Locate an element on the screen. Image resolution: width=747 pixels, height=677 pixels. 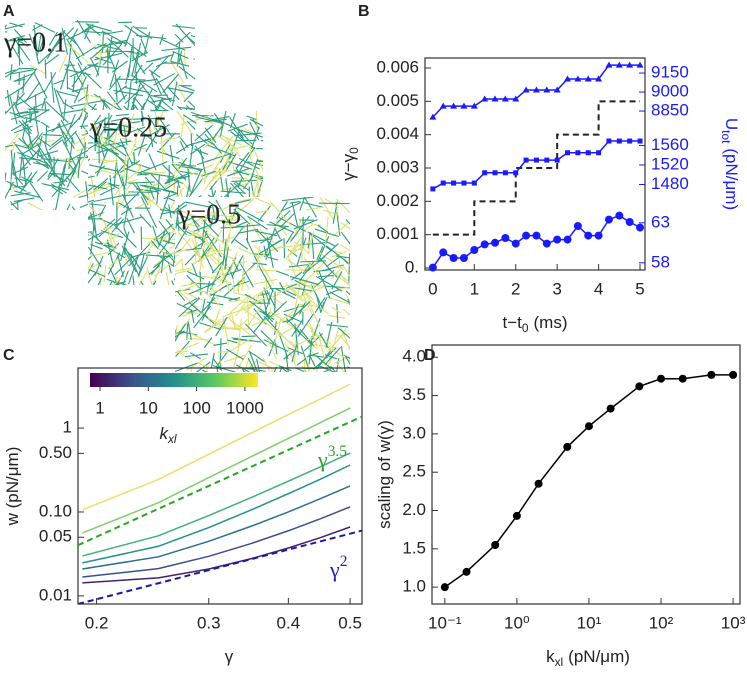
text: w (pN/μm) is located at coordinates (12, 487).